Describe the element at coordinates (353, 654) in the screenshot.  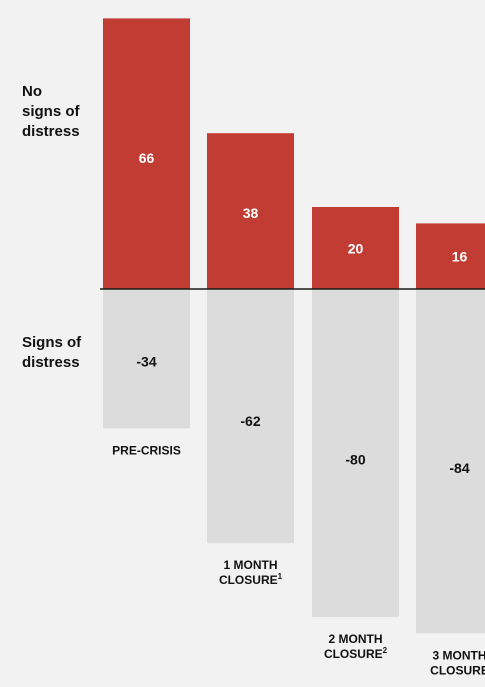
I see `category-label-3-line-2: CLOSURE` at that location.